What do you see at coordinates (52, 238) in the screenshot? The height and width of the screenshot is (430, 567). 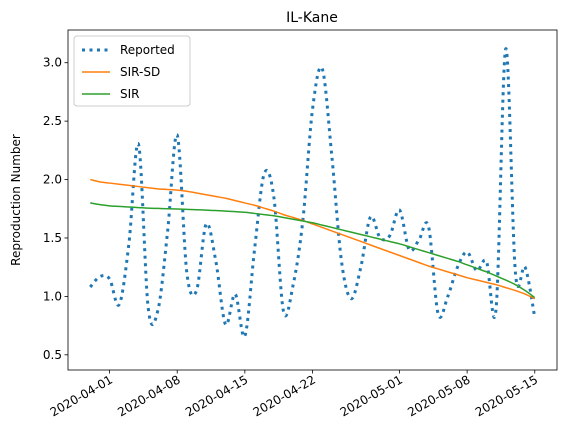 I see `y-tick-label: 1.5` at bounding box center [52, 238].